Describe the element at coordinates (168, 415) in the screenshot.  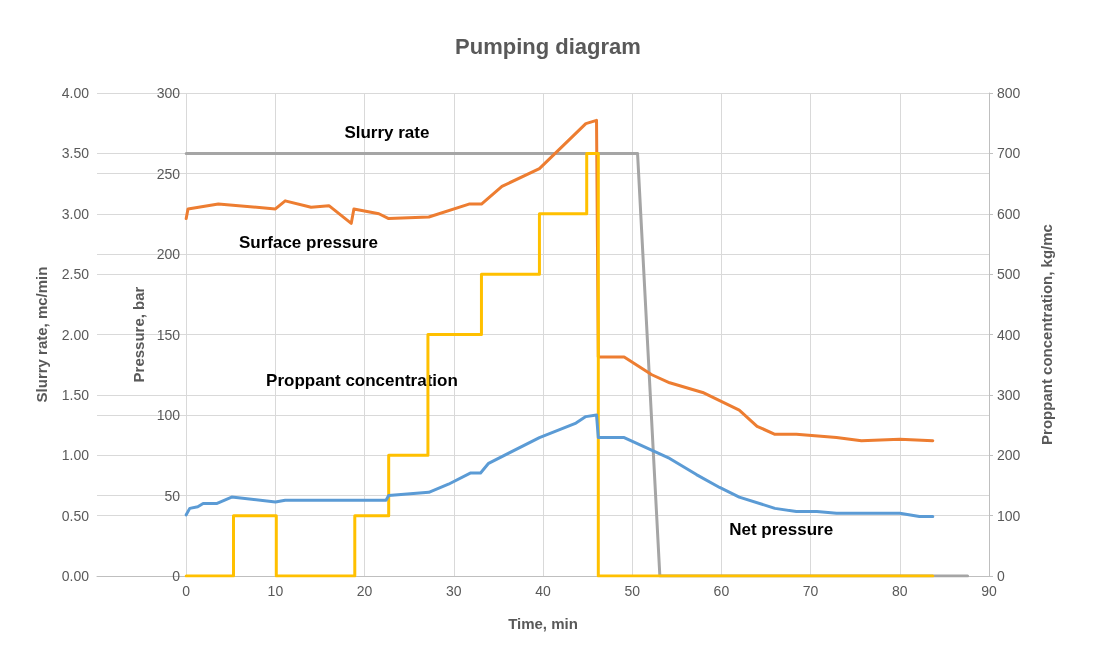
I see `y3-tick-label: 100` at that location.